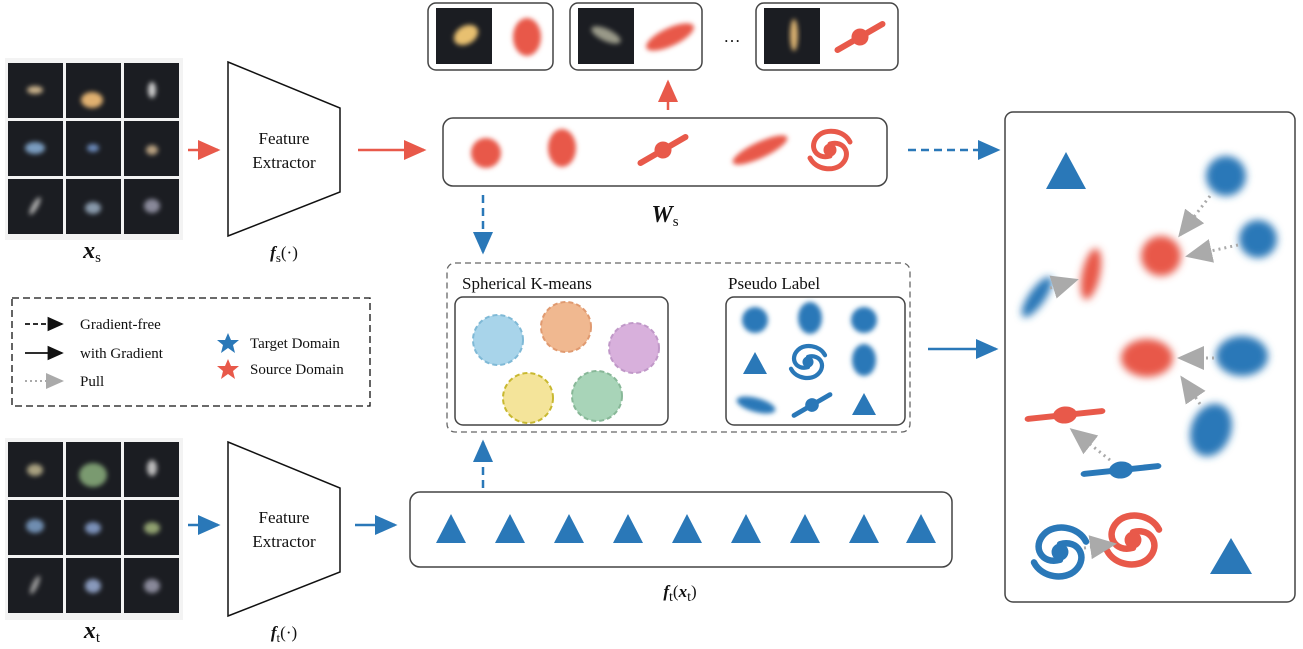 The image size is (1303, 649). What do you see at coordinates (88, 251) in the screenshot?
I see `source-input-label-part: x` at bounding box center [88, 251].